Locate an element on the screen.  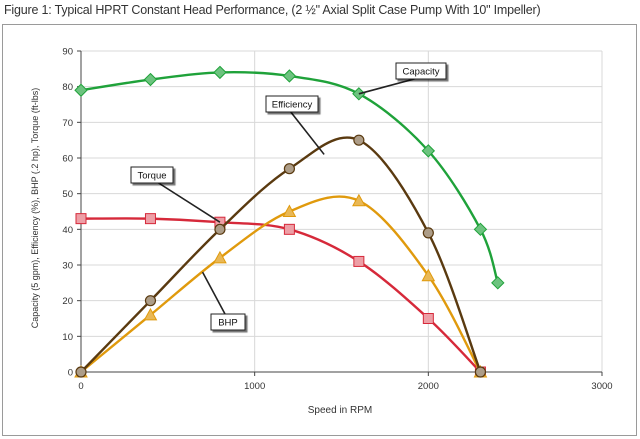
y-tick-label: 10 is located at coordinates (67, 337).